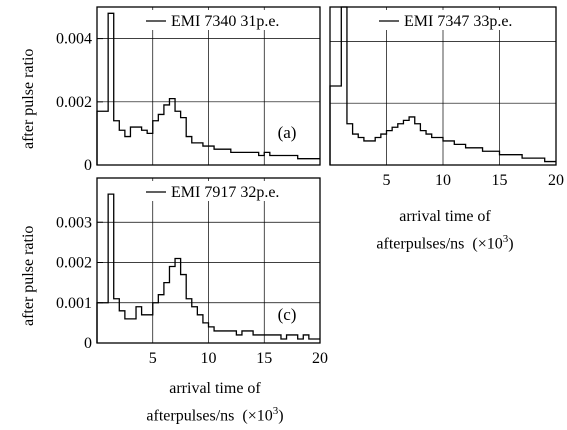 This screenshot has width=567, height=430. What do you see at coordinates (215, 388) in the screenshot?
I see `x-axis-label-bottom-line1: arrival time of` at bounding box center [215, 388].